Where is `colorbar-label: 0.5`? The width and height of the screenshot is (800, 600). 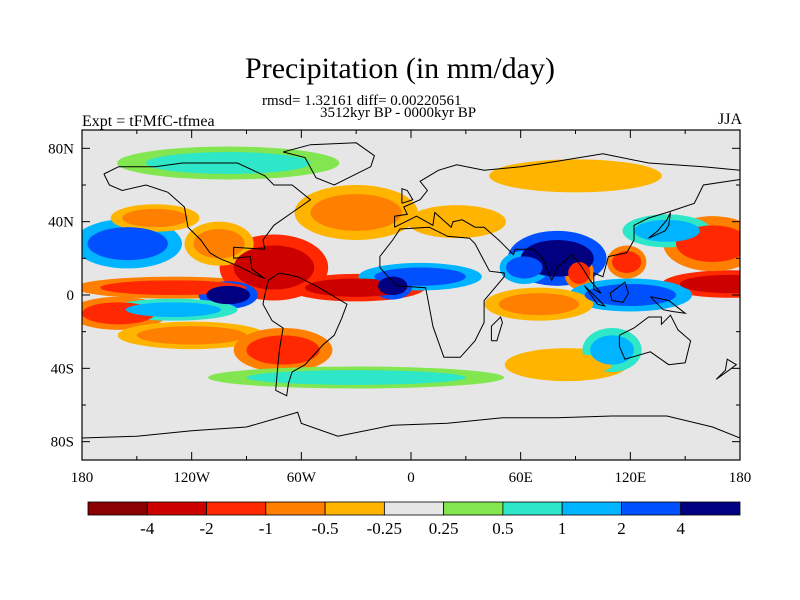
colorbar-label: 0.5 is located at coordinates (502, 528).